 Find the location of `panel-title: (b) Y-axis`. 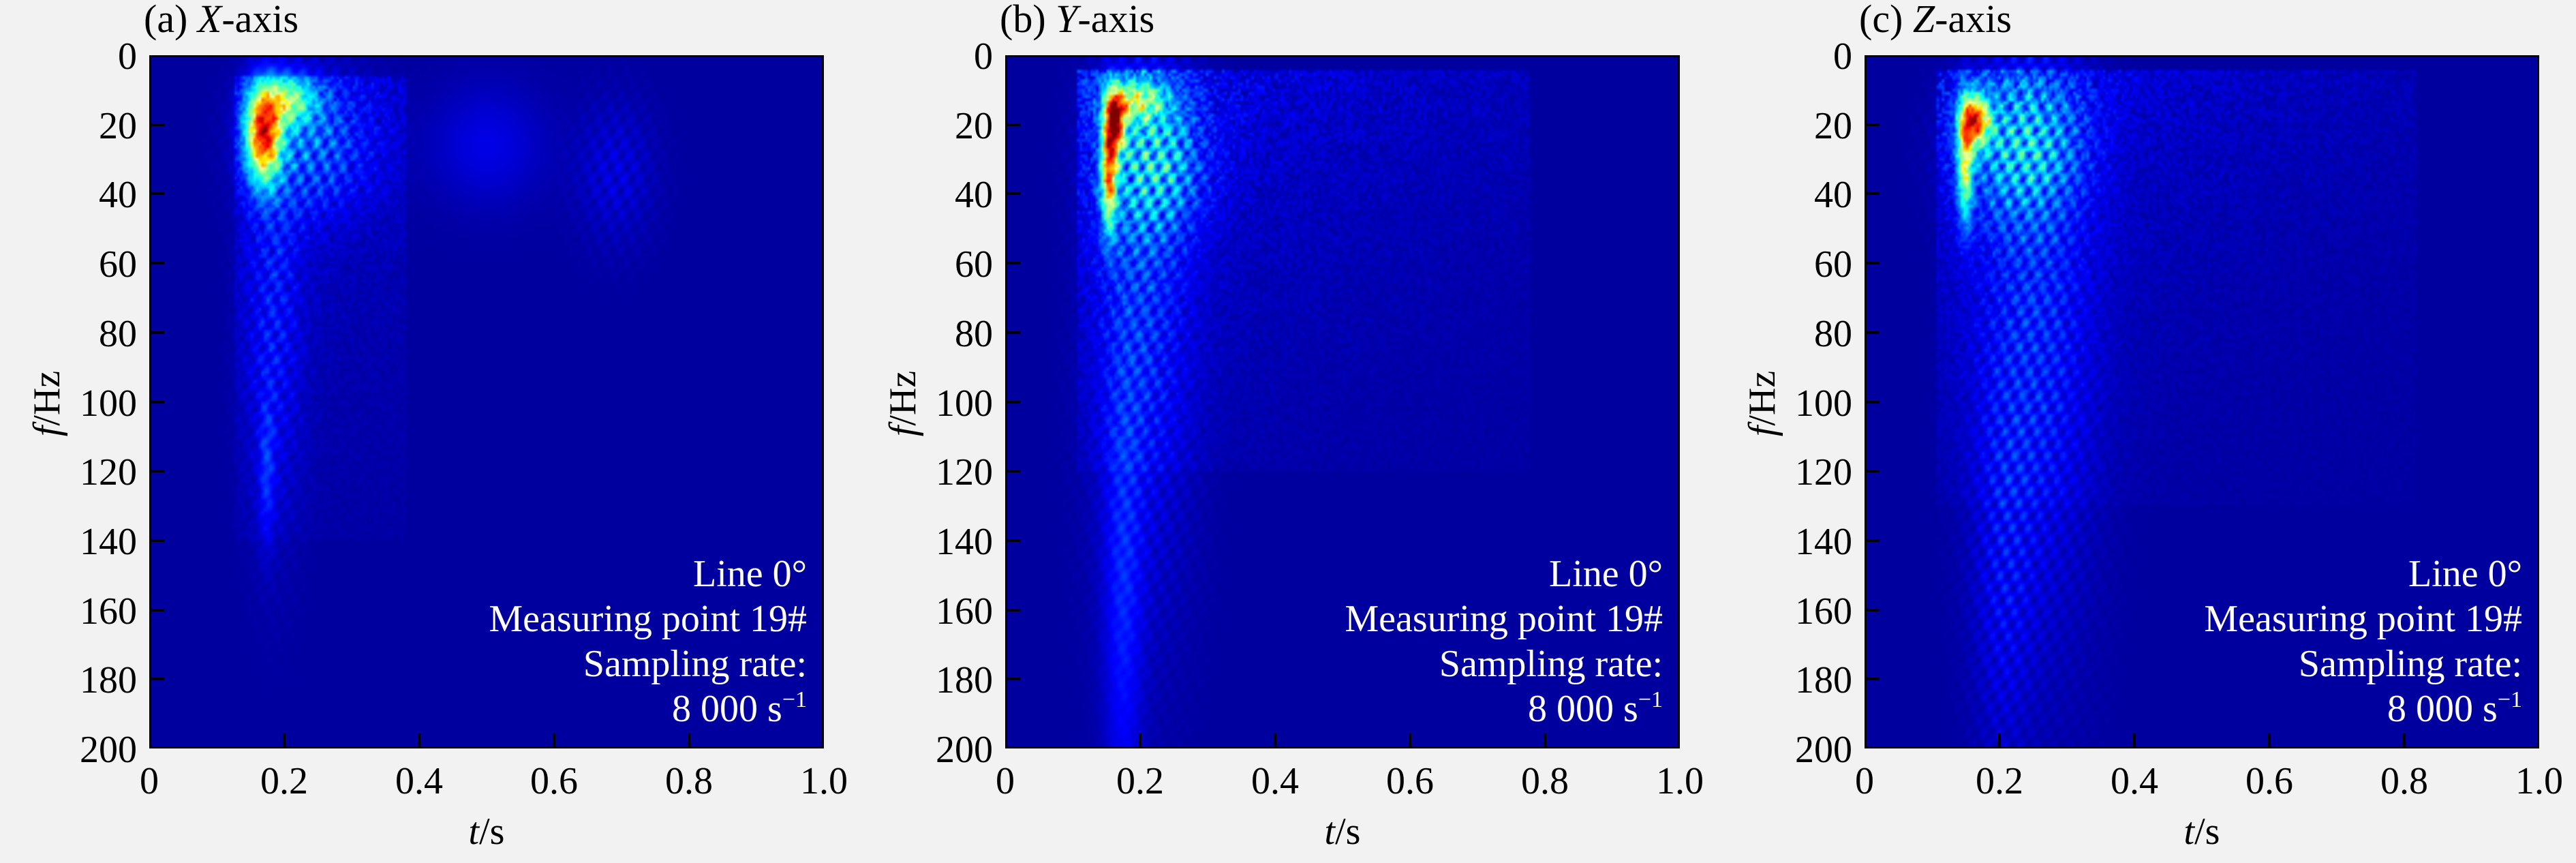

panel-title: (b) Y-axis is located at coordinates (1077, 21).